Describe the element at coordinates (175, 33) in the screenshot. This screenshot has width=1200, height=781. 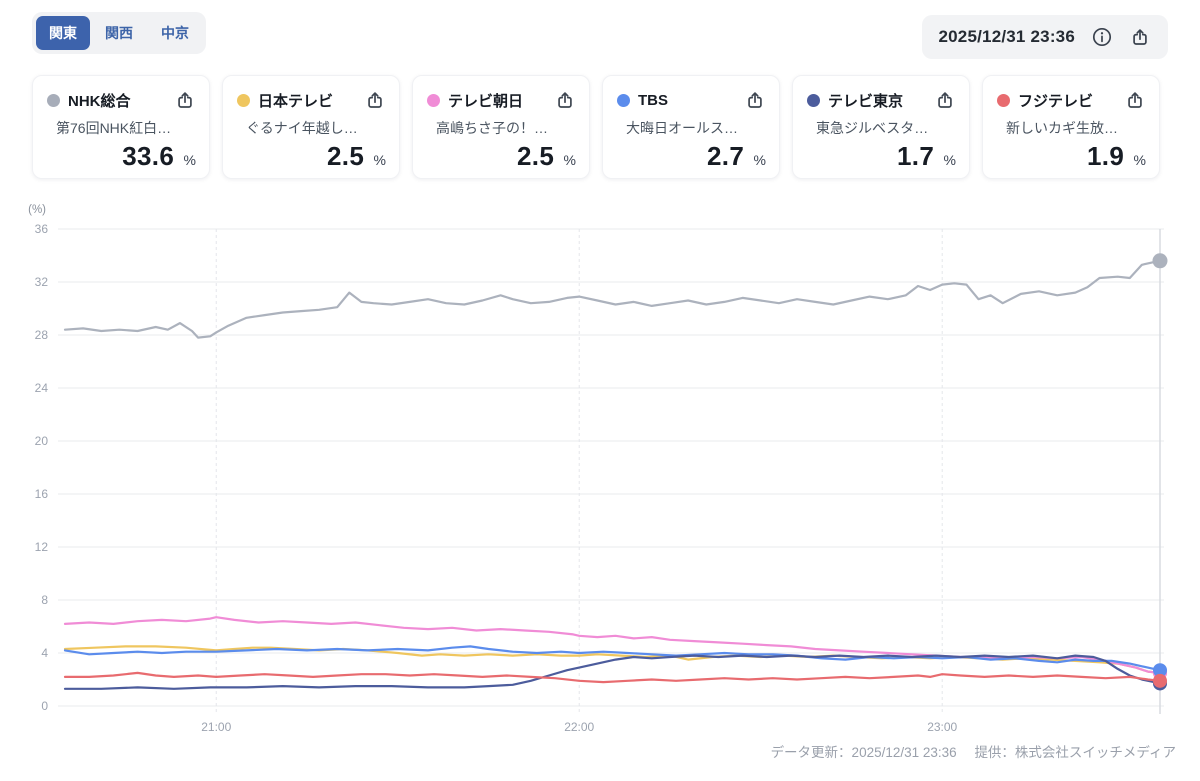
I see `region-tab-3: 中京` at that location.